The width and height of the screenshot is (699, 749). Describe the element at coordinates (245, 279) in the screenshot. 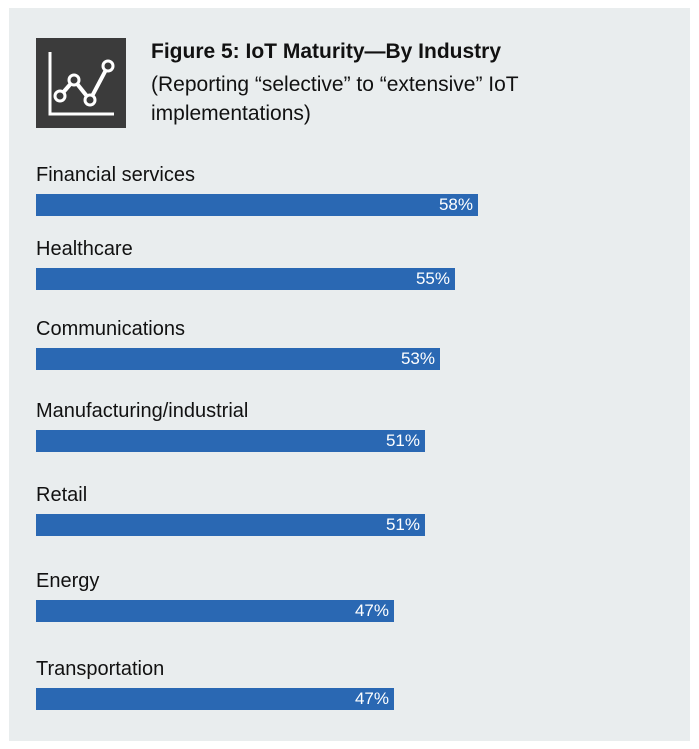

I see `bar: 55%` at that location.